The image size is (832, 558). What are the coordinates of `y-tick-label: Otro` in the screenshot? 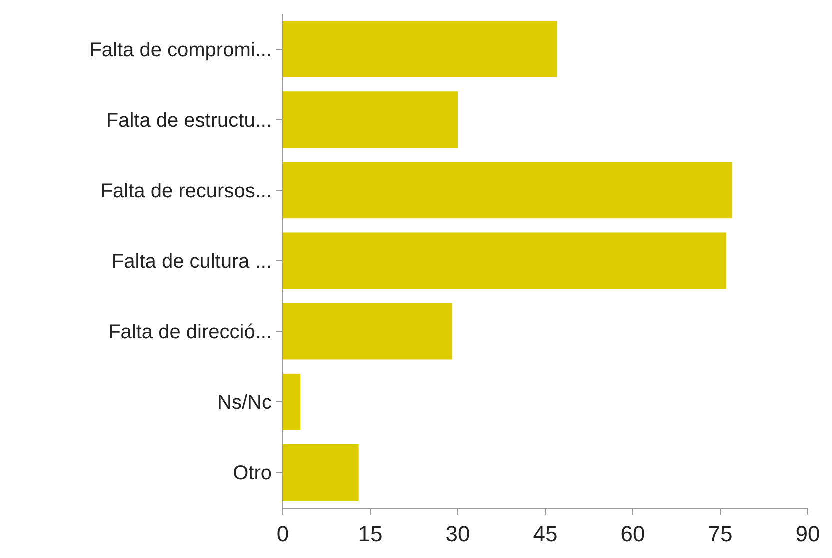 It's located at (252, 473).